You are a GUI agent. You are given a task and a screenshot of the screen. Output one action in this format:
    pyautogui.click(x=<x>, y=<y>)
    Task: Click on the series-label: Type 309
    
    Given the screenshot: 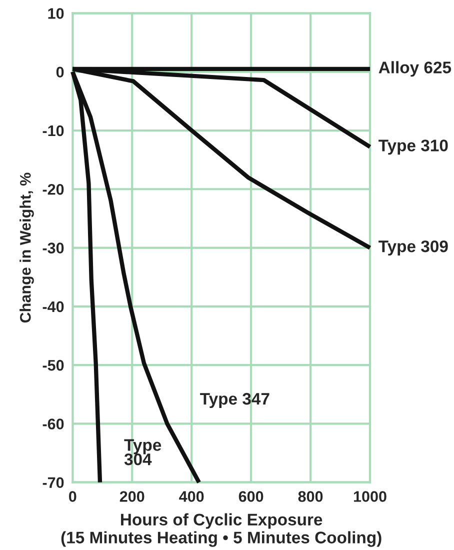 What is the action you would take?
    pyautogui.click(x=413, y=248)
    